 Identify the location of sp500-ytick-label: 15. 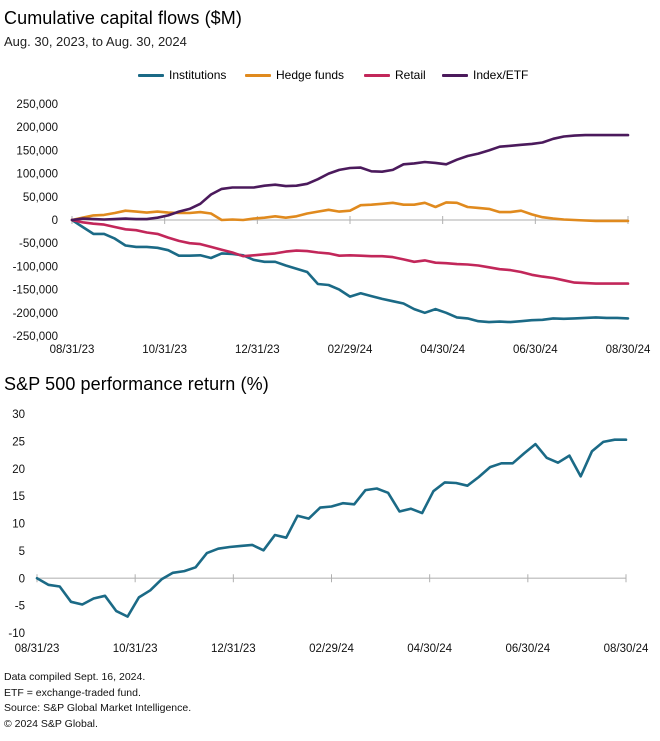
(18, 497).